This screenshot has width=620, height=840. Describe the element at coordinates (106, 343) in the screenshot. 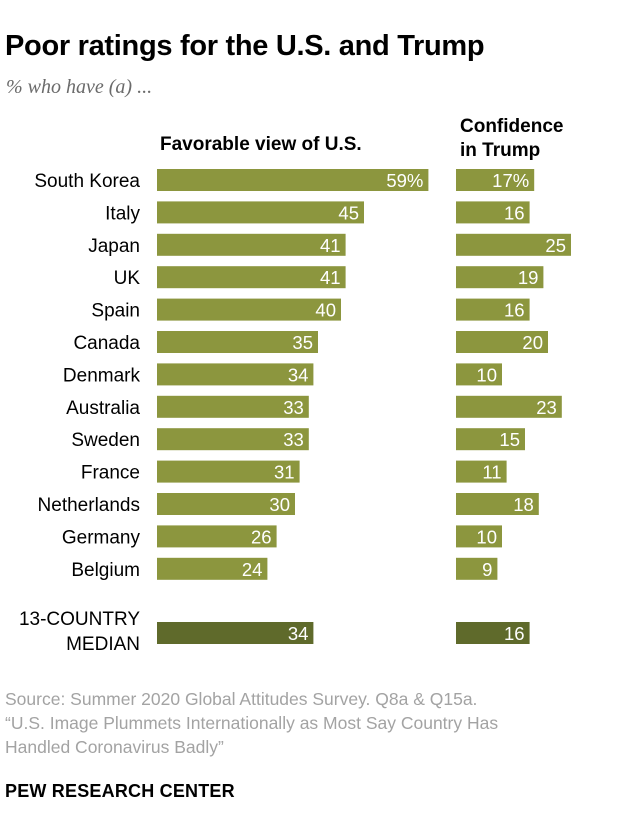

I see `country-label: Canada` at that location.